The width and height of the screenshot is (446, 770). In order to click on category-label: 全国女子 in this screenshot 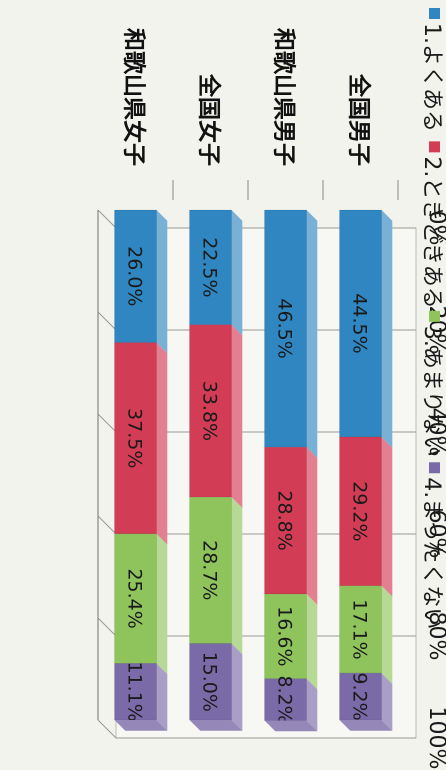, I will do `click(209, 119)`.